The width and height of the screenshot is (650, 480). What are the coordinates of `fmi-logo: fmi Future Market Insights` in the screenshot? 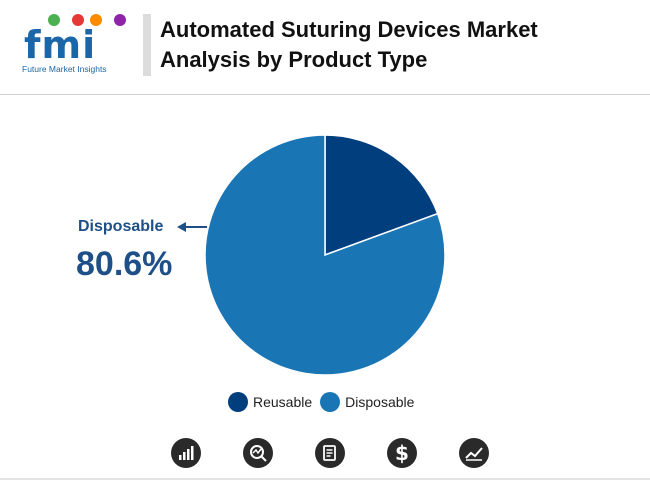 It's located at (77, 44).